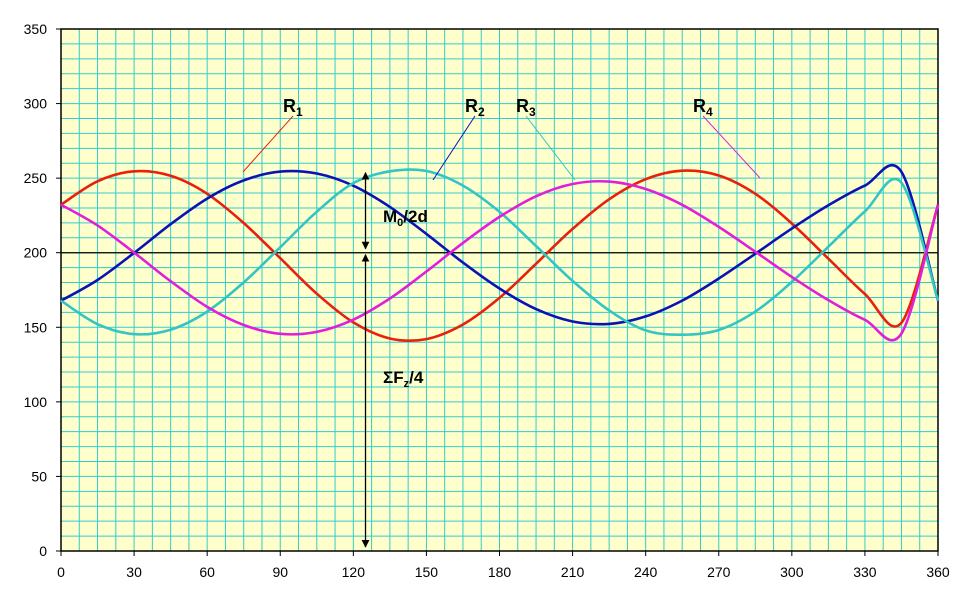  What do you see at coordinates (646, 572) in the screenshot?
I see `x-tick-label: 240` at bounding box center [646, 572].